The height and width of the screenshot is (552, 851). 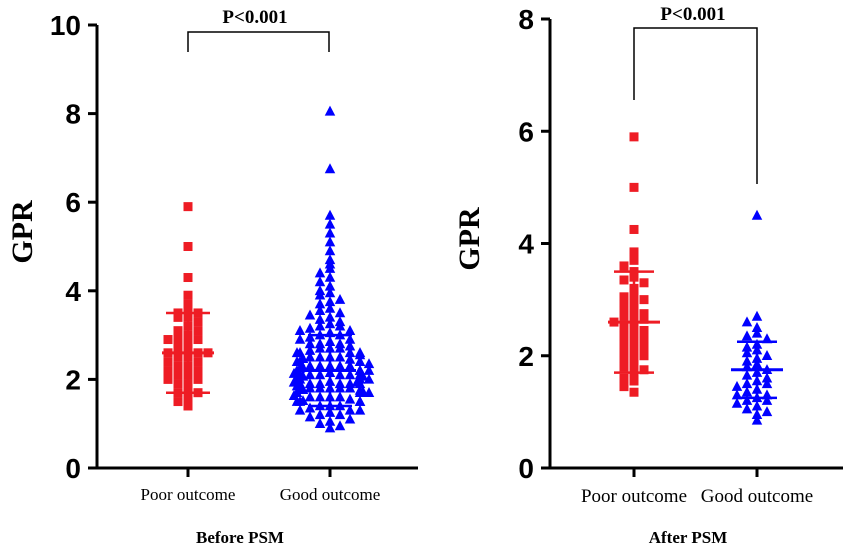 What do you see at coordinates (526, 244) in the screenshot?
I see `y-tick-label: 4` at bounding box center [526, 244].